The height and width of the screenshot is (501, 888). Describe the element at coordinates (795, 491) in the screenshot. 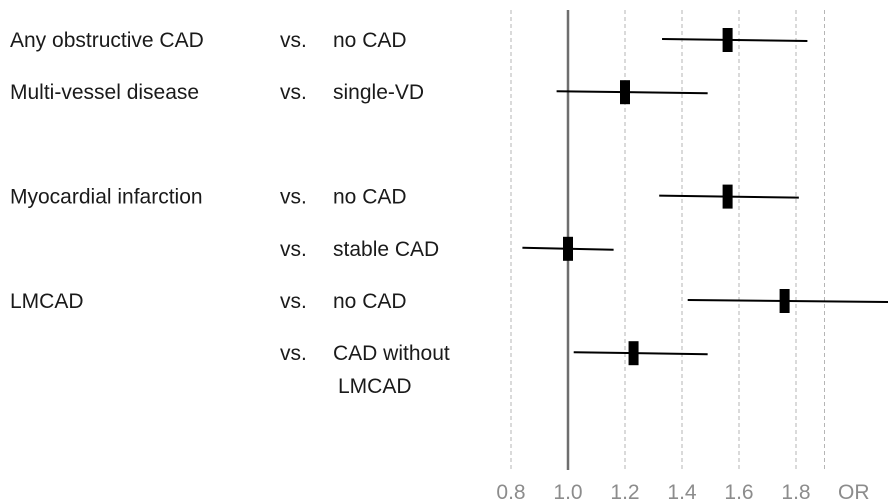

I see `tick-label: 1.8` at that location.